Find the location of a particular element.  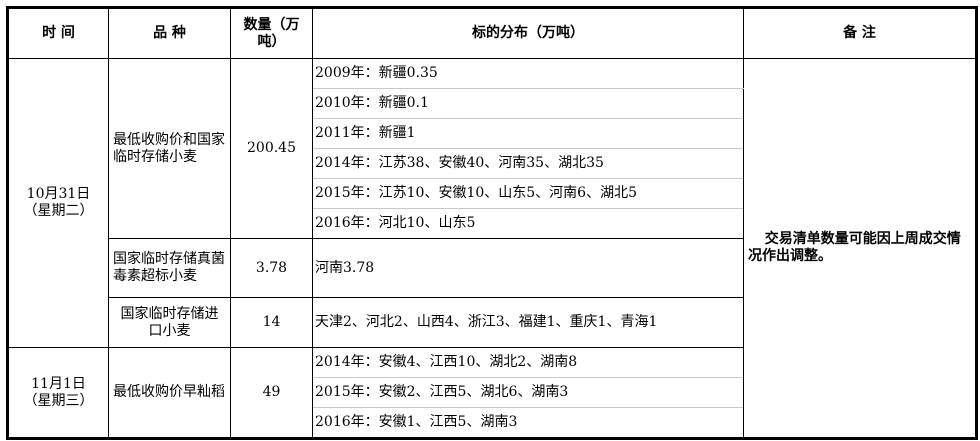

quantity-cell: 3.78 is located at coordinates (271, 268).